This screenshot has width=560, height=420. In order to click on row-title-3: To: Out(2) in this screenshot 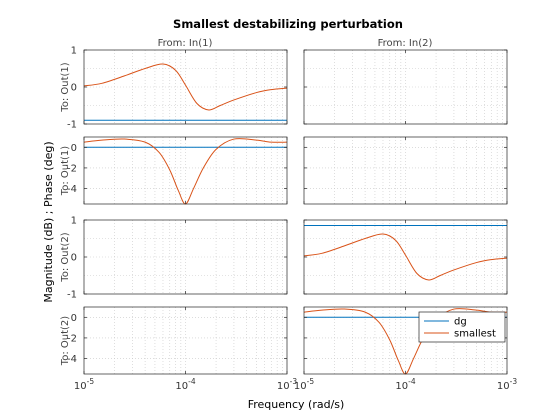, I will do `click(65, 257)`.